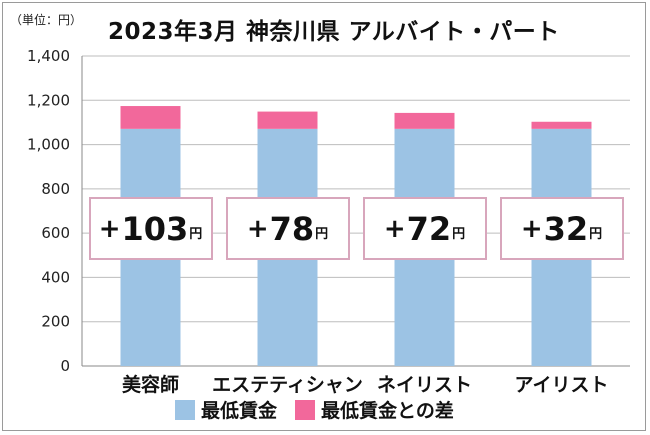  Describe the element at coordinates (185, 409) in the screenshot. I see `legend-swatch-min-wage` at that location.